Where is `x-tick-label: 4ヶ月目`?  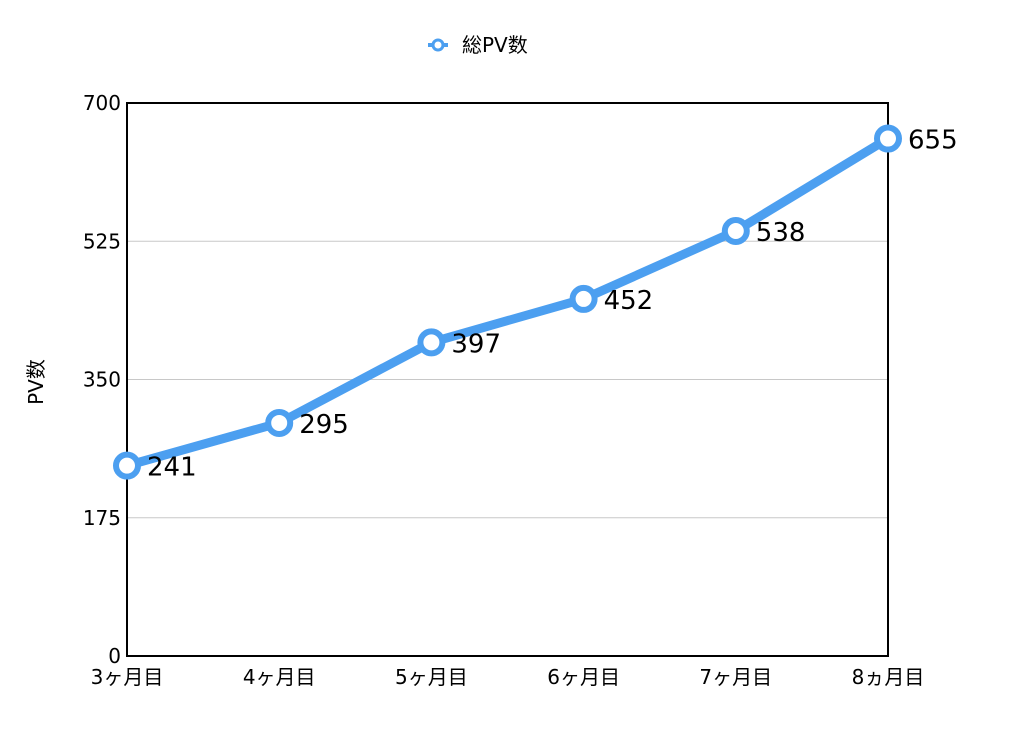
x-tick-label: 4ヶ月目 is located at coordinates (279, 677).